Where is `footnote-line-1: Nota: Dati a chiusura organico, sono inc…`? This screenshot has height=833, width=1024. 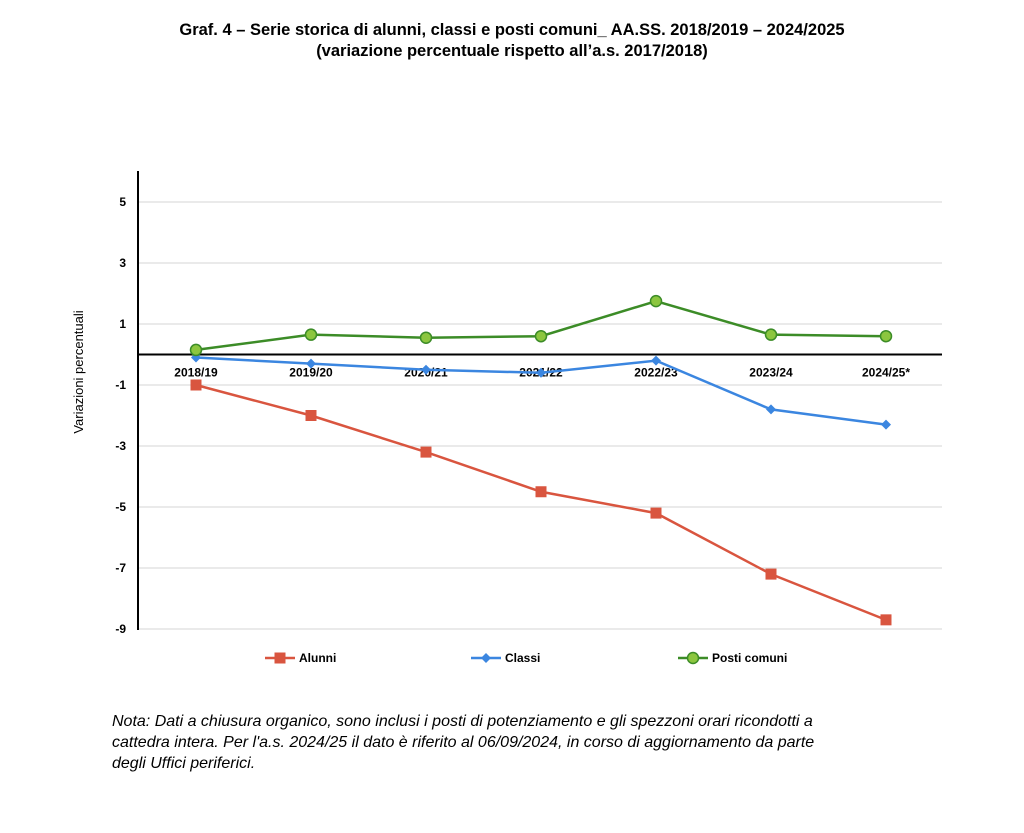
footnote-line-1: Nota: Dati a chiusura organico, sono inc… is located at coordinates (462, 721).